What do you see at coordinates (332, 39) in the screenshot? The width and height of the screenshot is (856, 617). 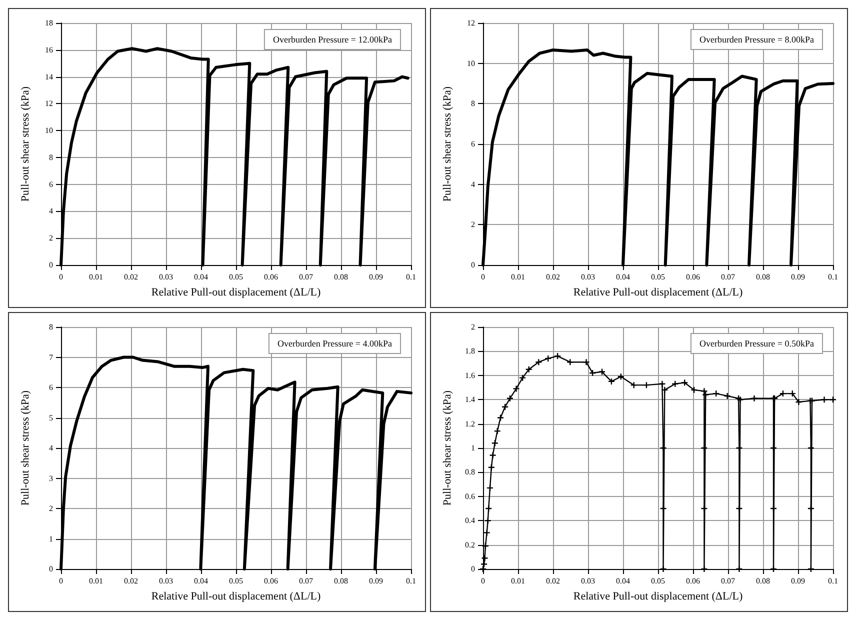 I see `annotation: Overburden Pressure = 12.00kPa` at bounding box center [332, 39].